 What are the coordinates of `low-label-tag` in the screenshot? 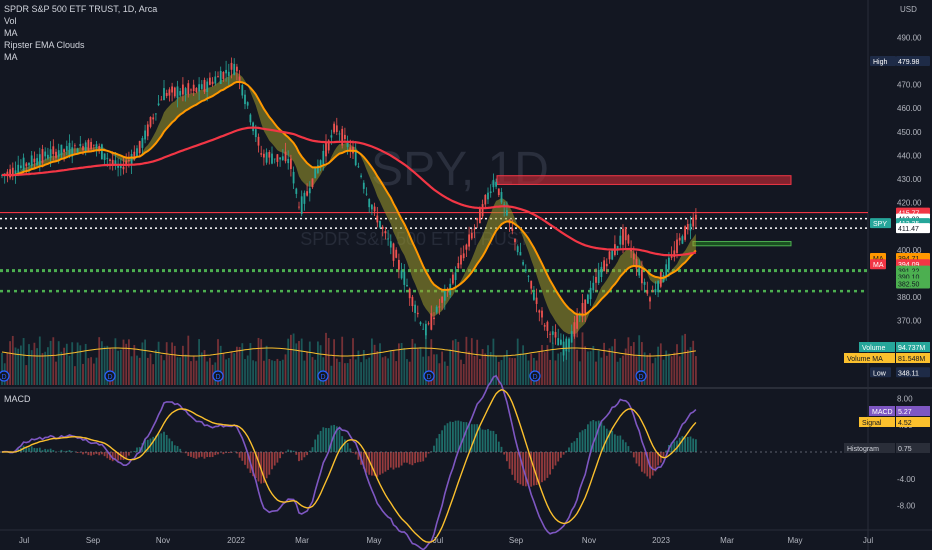 It's located at (880, 372).